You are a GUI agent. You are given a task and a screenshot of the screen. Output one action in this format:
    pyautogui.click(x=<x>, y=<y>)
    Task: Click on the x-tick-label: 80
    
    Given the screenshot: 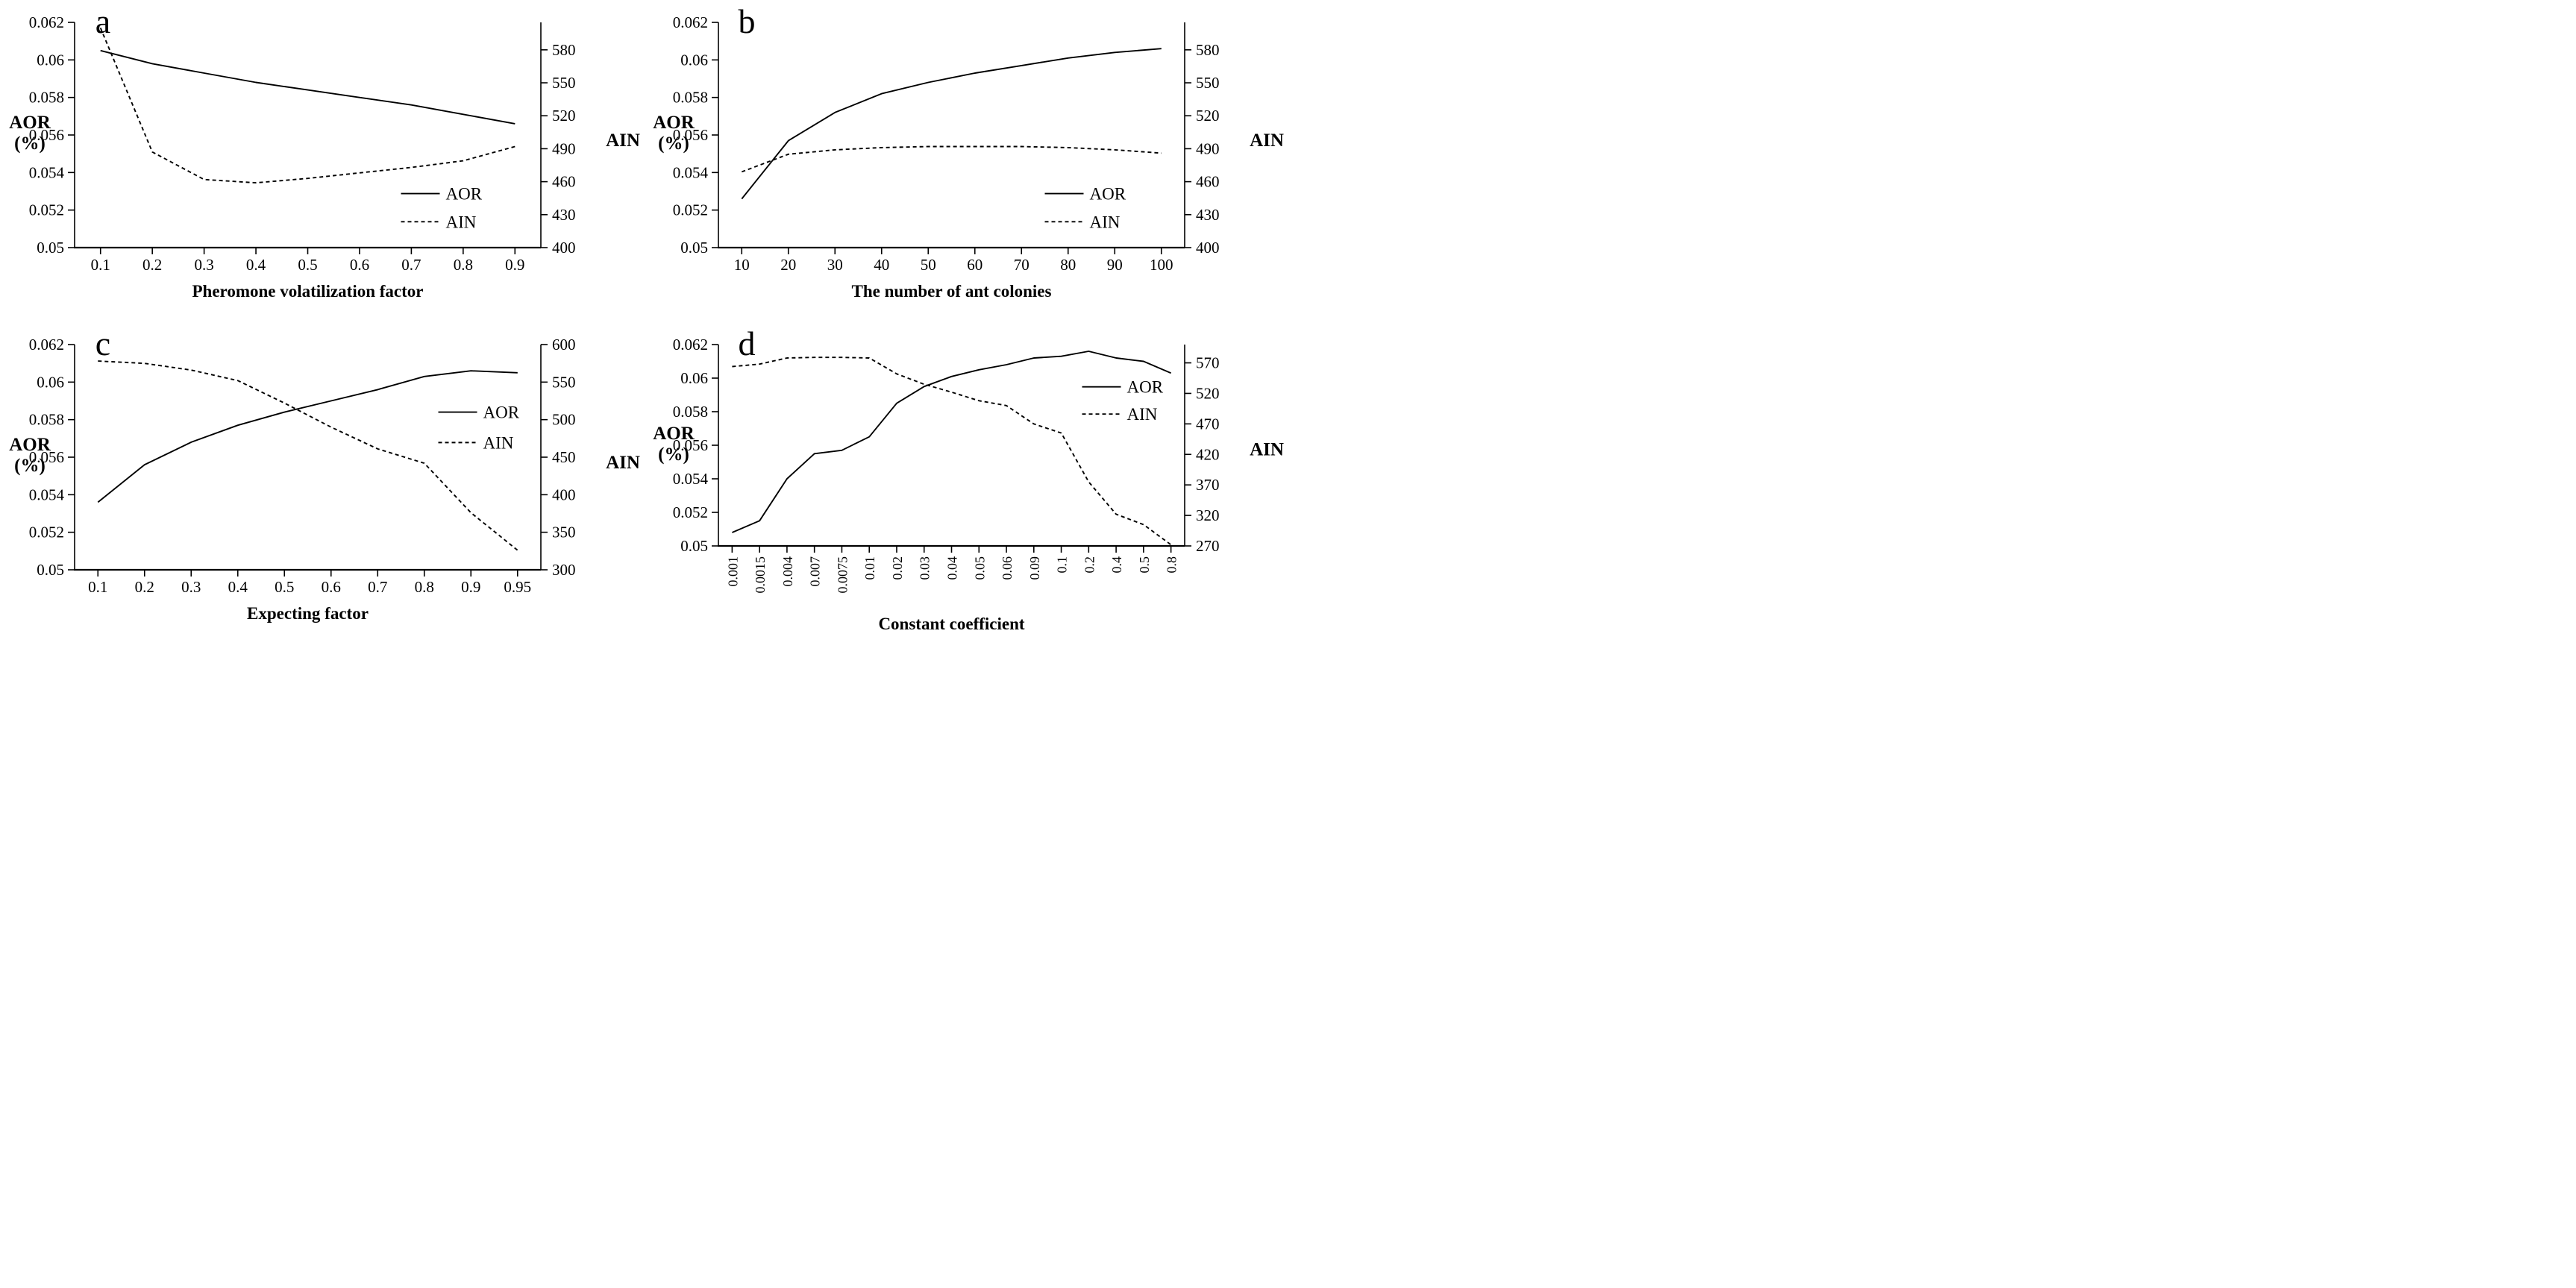 What is the action you would take?
    pyautogui.click(x=1068, y=265)
    